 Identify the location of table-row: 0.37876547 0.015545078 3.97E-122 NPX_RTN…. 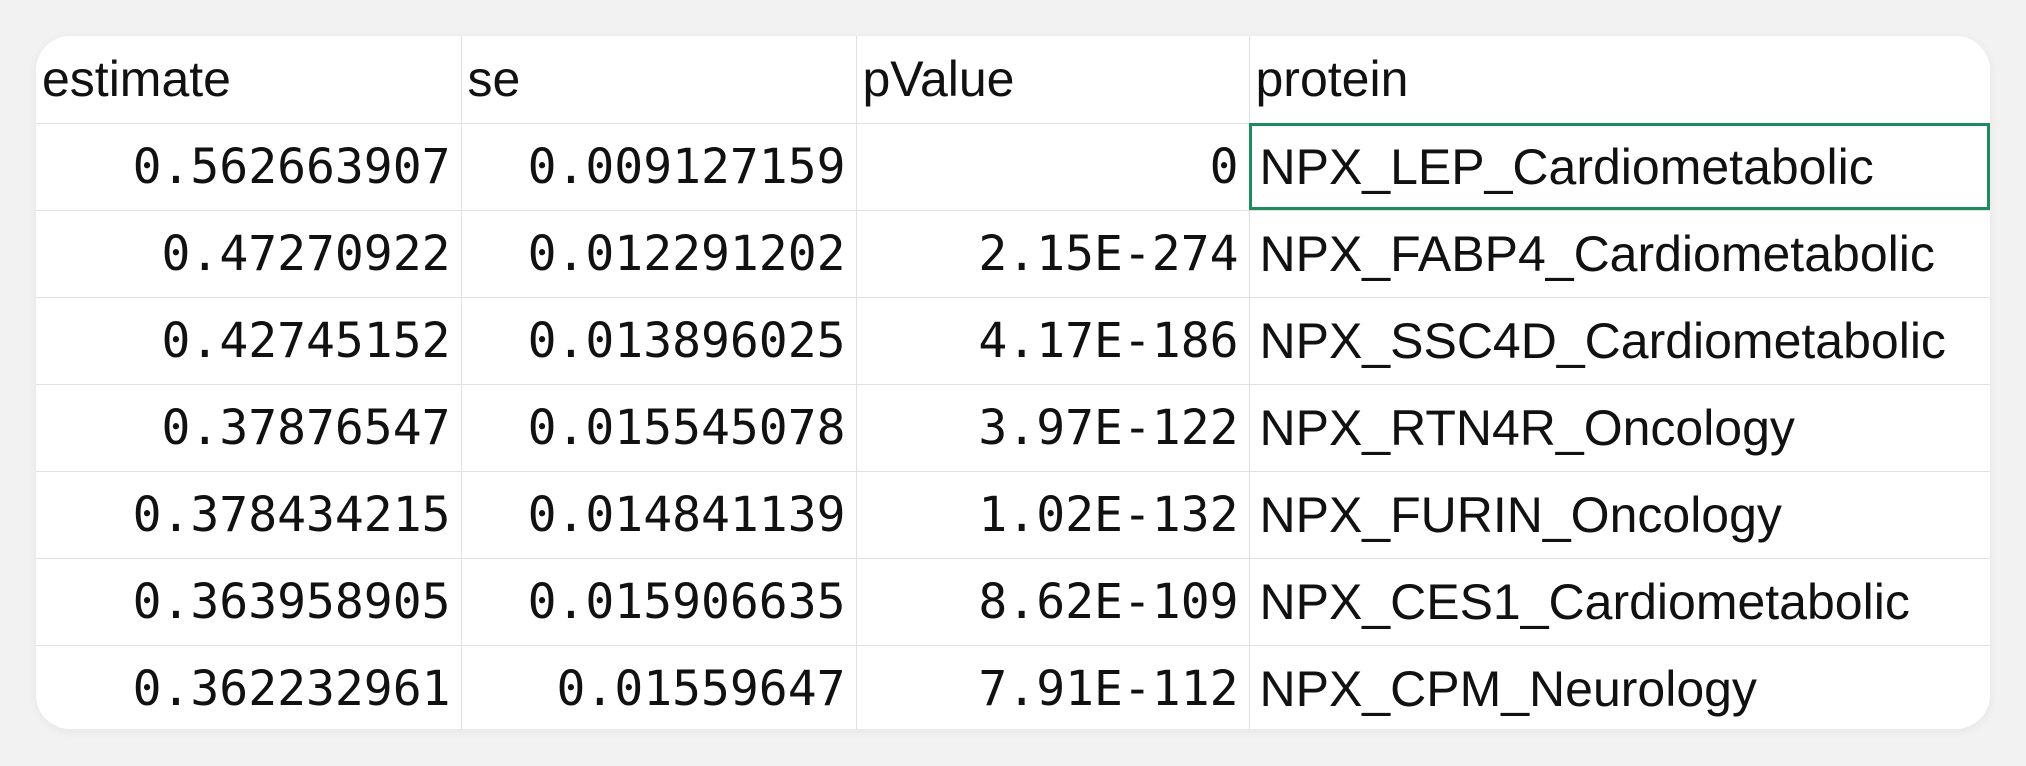
(1013, 428).